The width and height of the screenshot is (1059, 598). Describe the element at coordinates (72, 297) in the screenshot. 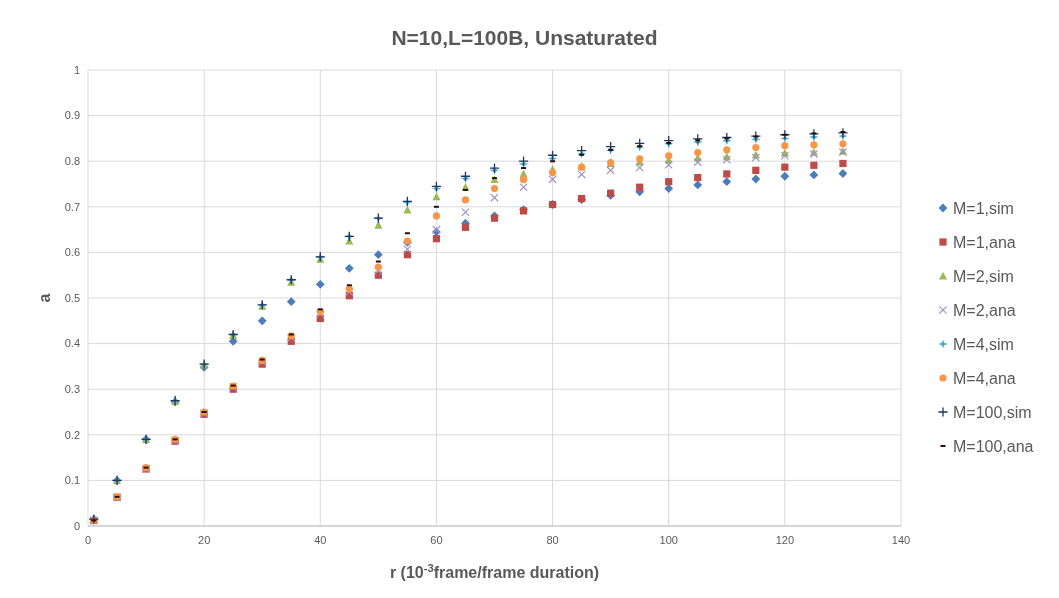

I see `y-tick-label: 0.5` at that location.